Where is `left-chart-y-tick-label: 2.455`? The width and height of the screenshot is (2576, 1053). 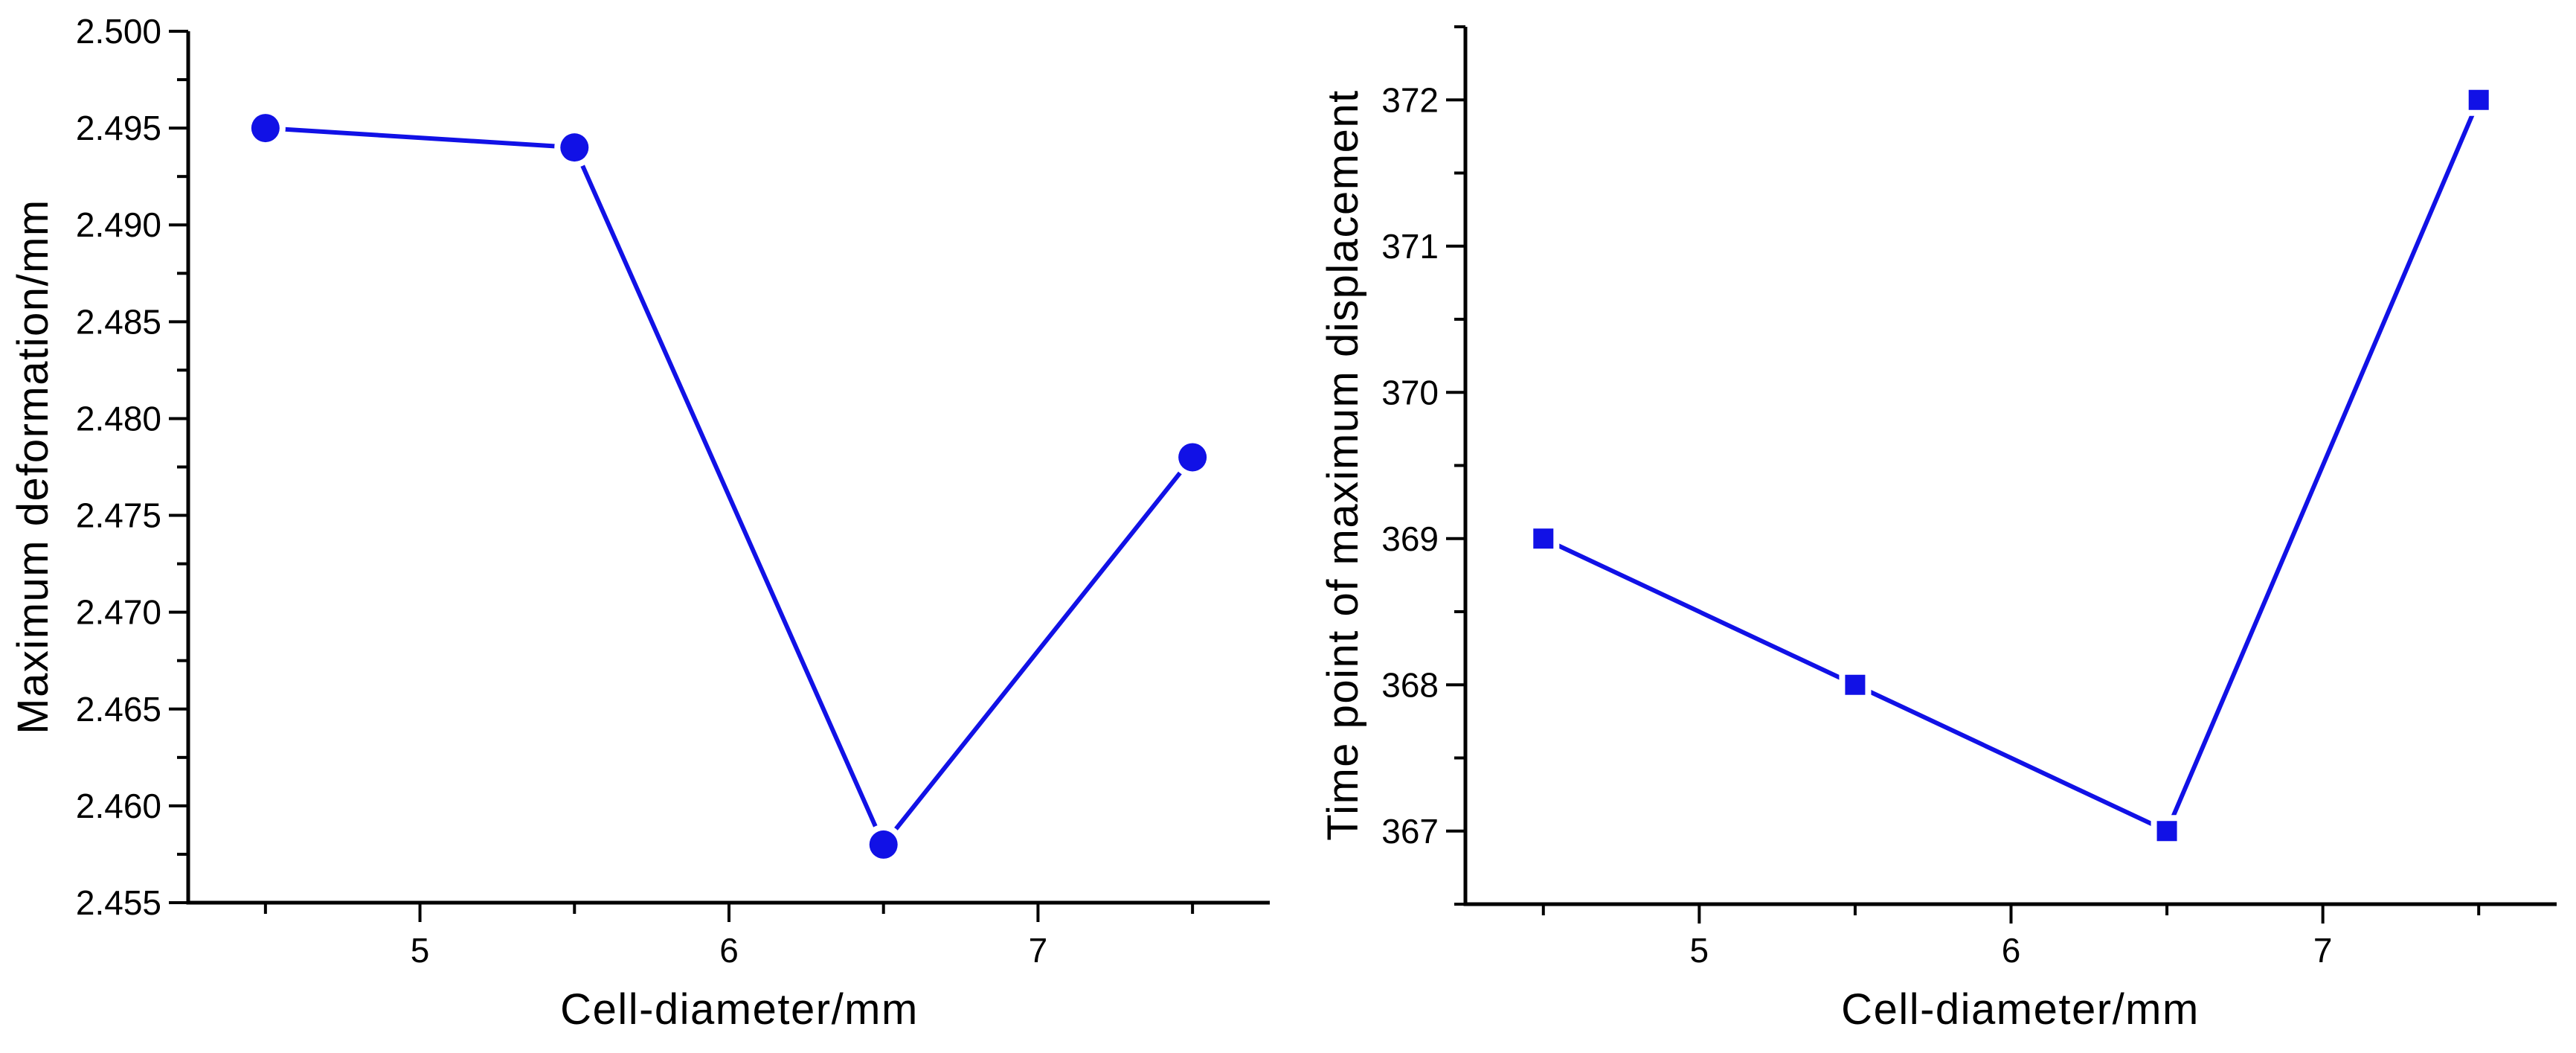
left-chart-y-tick-label: 2.455 is located at coordinates (118, 902).